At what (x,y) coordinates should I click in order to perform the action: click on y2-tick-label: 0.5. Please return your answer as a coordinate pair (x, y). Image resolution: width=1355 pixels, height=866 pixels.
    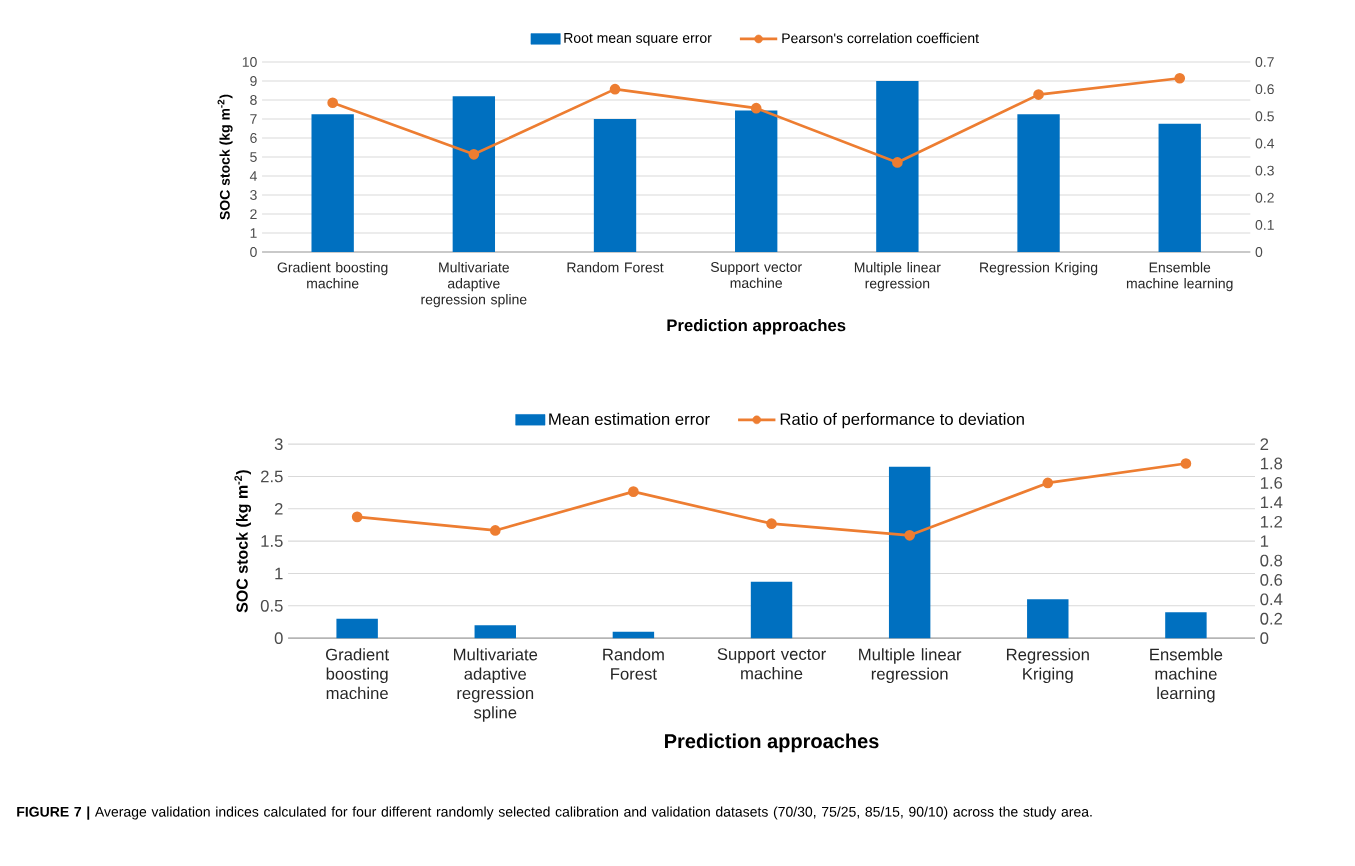
    Looking at the image, I should click on (1264, 116).